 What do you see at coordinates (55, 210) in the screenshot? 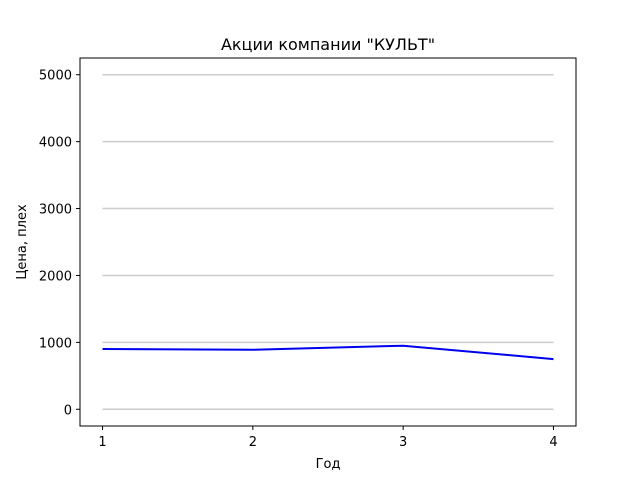
I see `y-tick-label: 3000` at bounding box center [55, 210].